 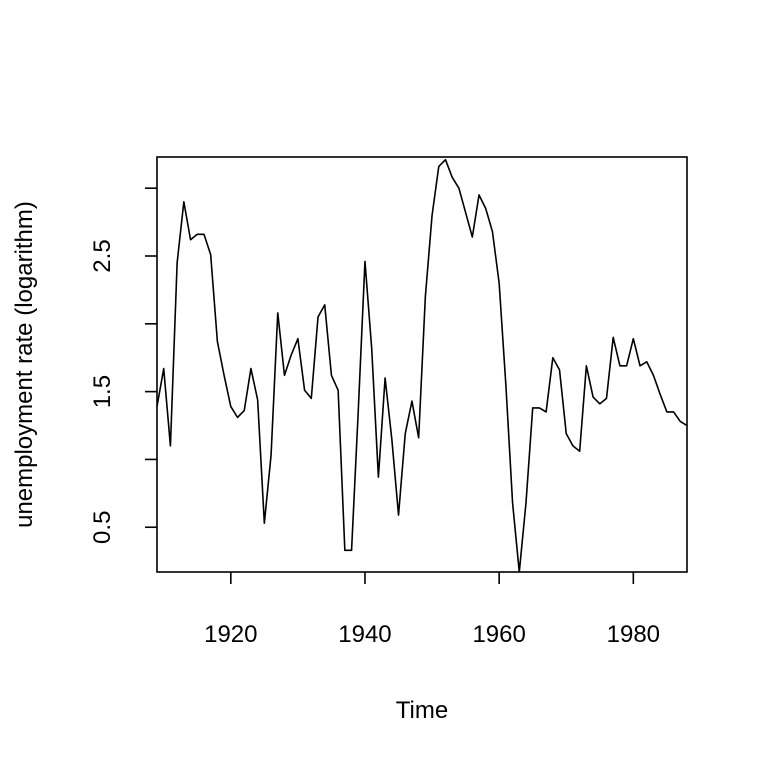 What do you see at coordinates (102, 527) in the screenshot?
I see `y-tick-label: 0.5` at bounding box center [102, 527].